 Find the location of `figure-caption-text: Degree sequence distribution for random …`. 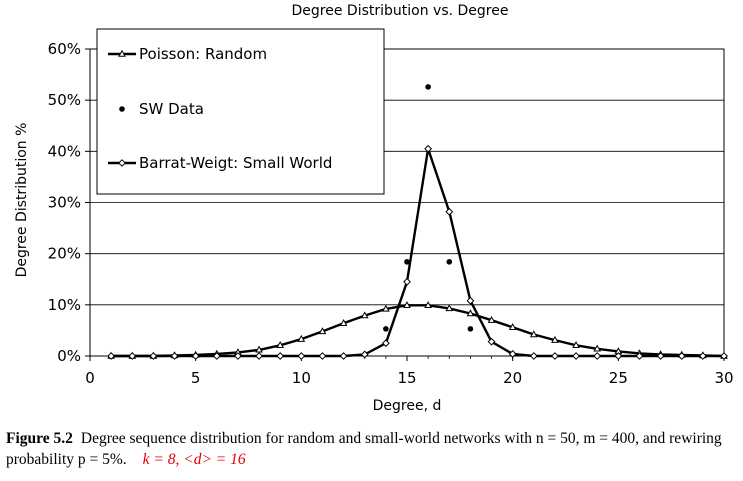

figure-caption-text: Degree sequence distribution for random … is located at coordinates (364, 449).